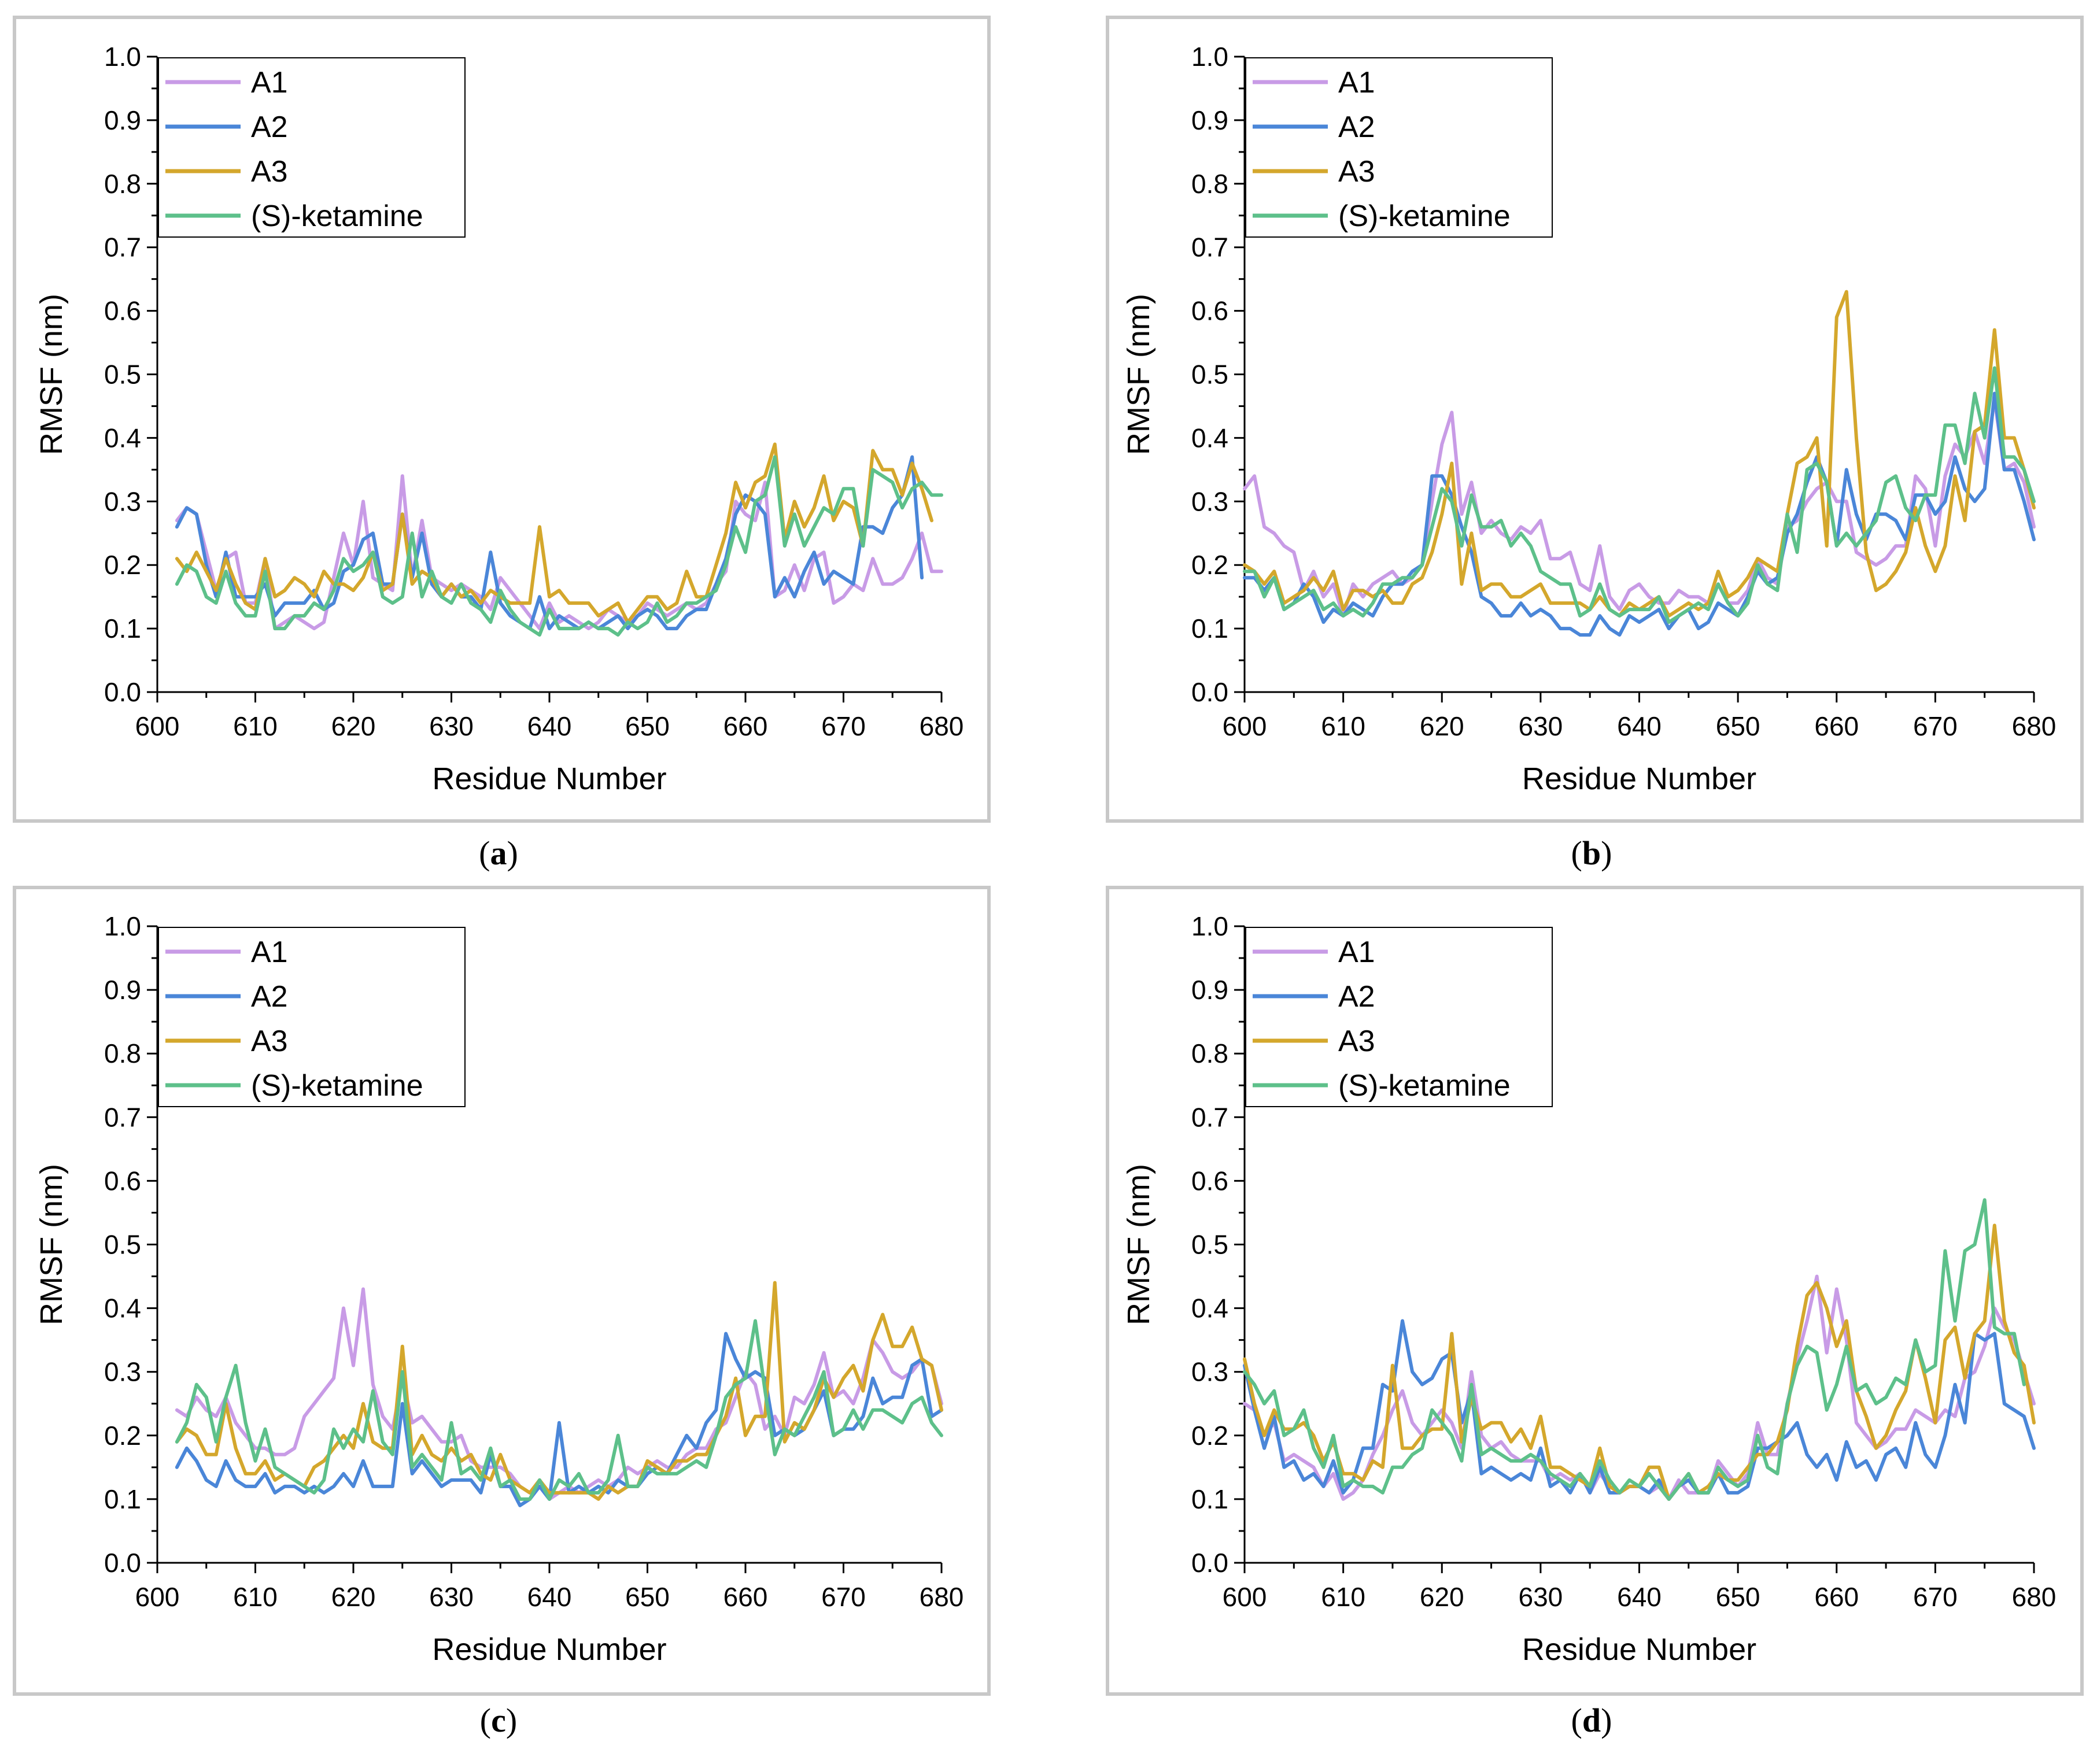 The image size is (2097, 1764). I want to click on series-line-a3, so click(554, 533).